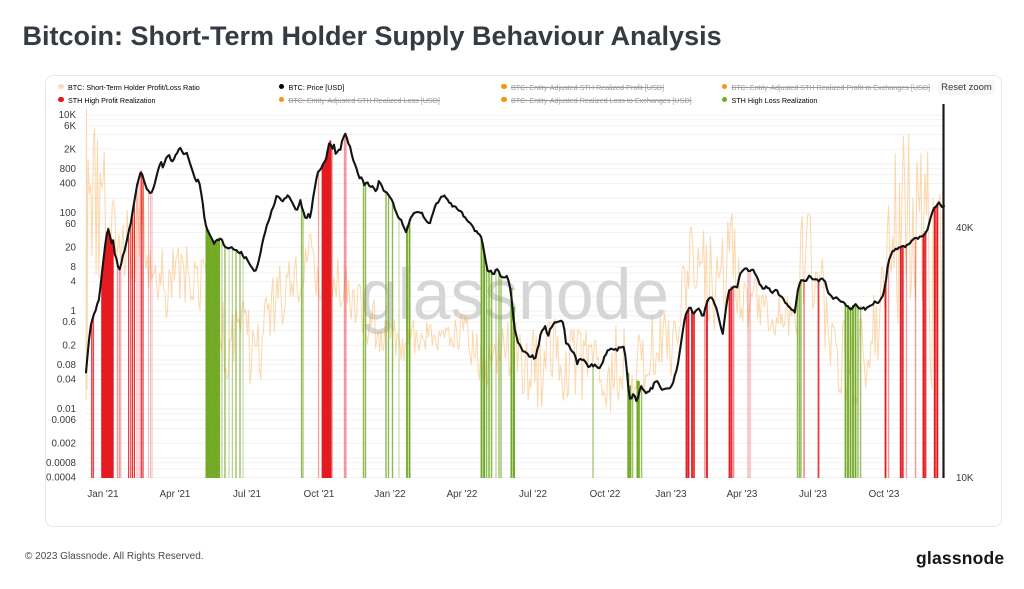 The width and height of the screenshot is (1024, 589). Describe the element at coordinates (102, 494) in the screenshot. I see `svg-text: Jan '21` at that location.